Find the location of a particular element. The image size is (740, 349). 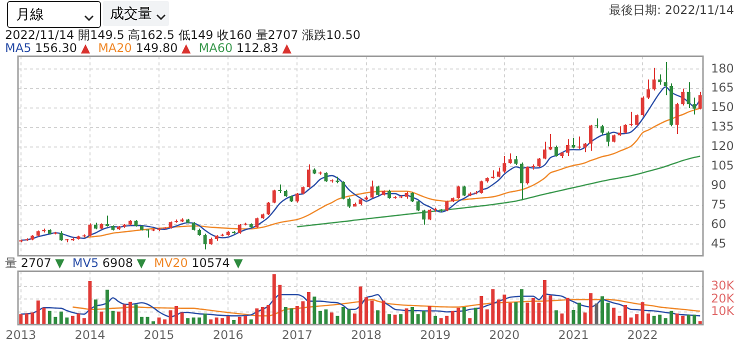

y-tick-label: 20K is located at coordinates (723, 298).